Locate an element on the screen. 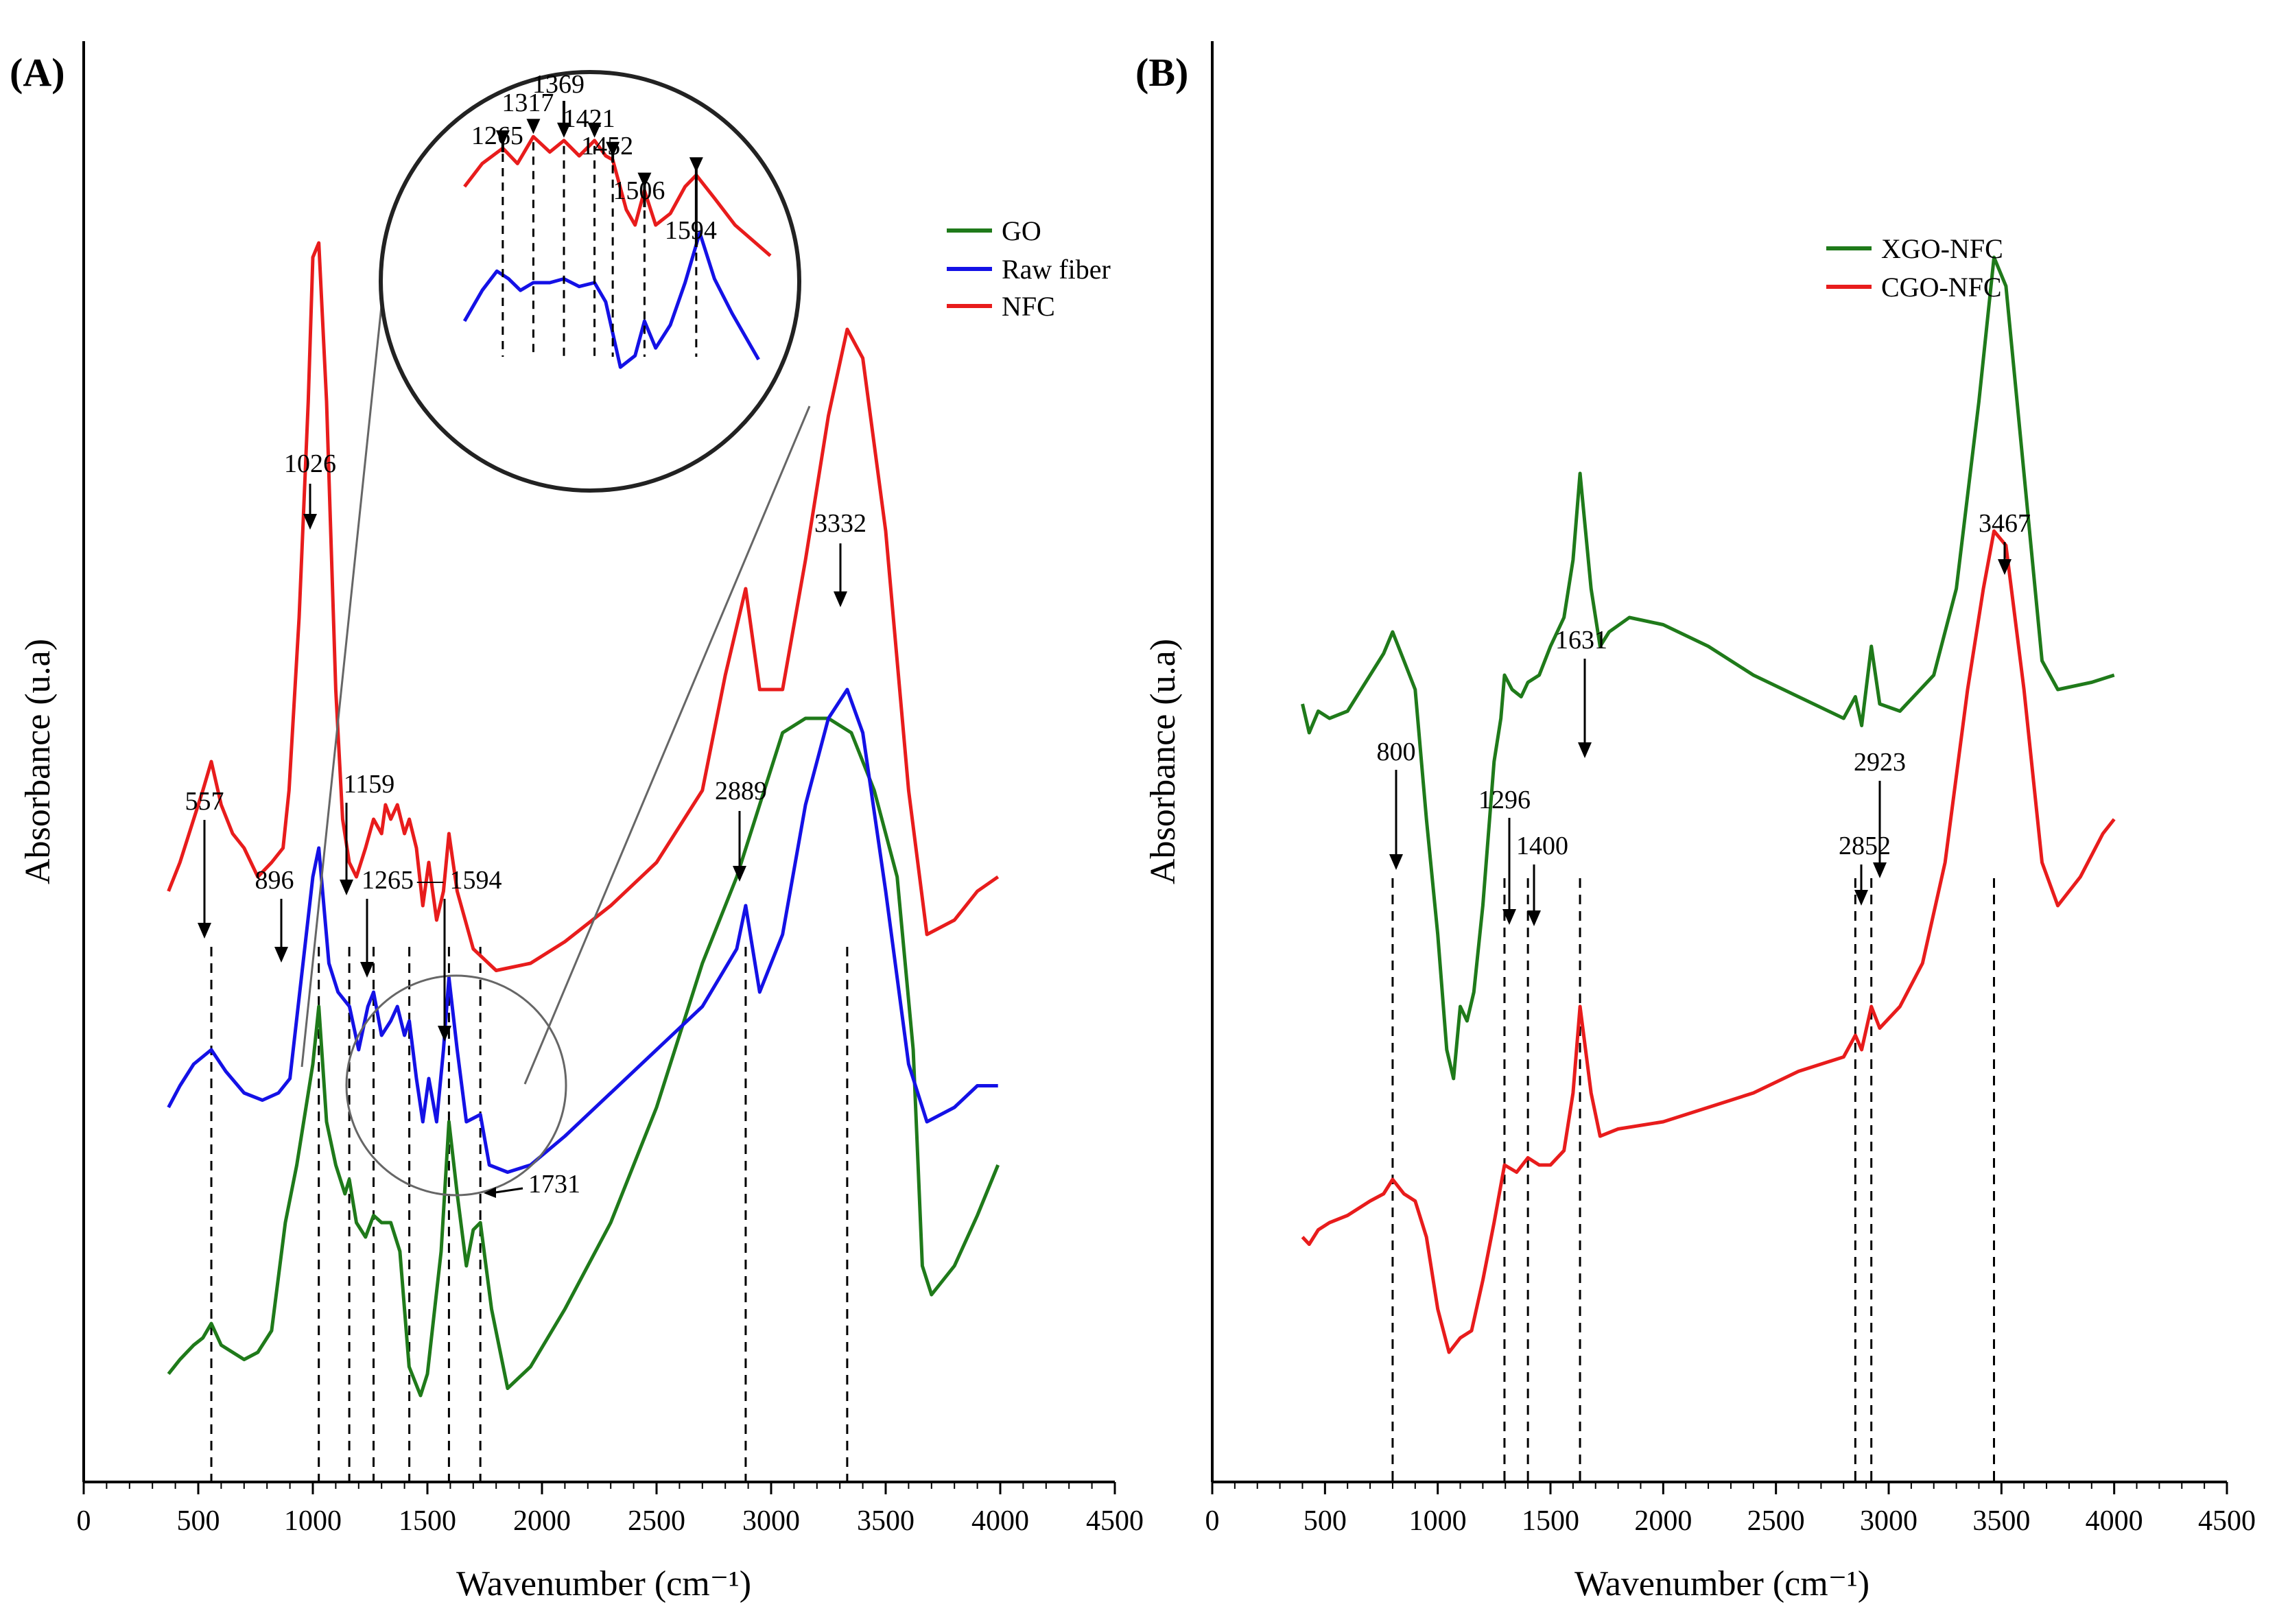 The width and height of the screenshot is (2277, 1624). panel-a-x-label: Wavenumber (cm⁻¹) is located at coordinates (603, 1583).